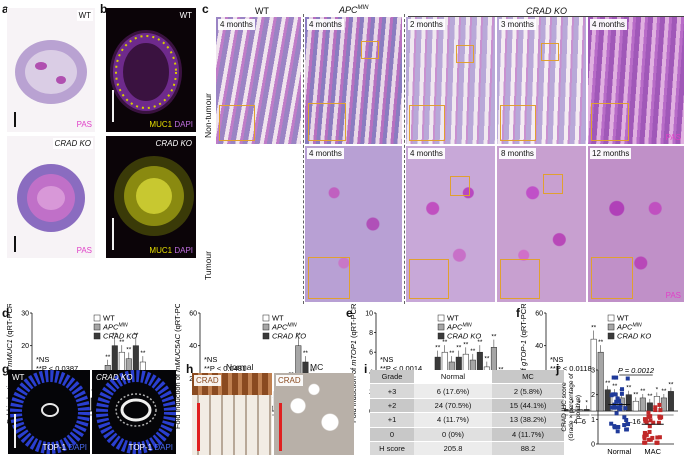  Describe the element at coordinates (392, 406) in the screenshot. I see `table-cell: +2` at that location.